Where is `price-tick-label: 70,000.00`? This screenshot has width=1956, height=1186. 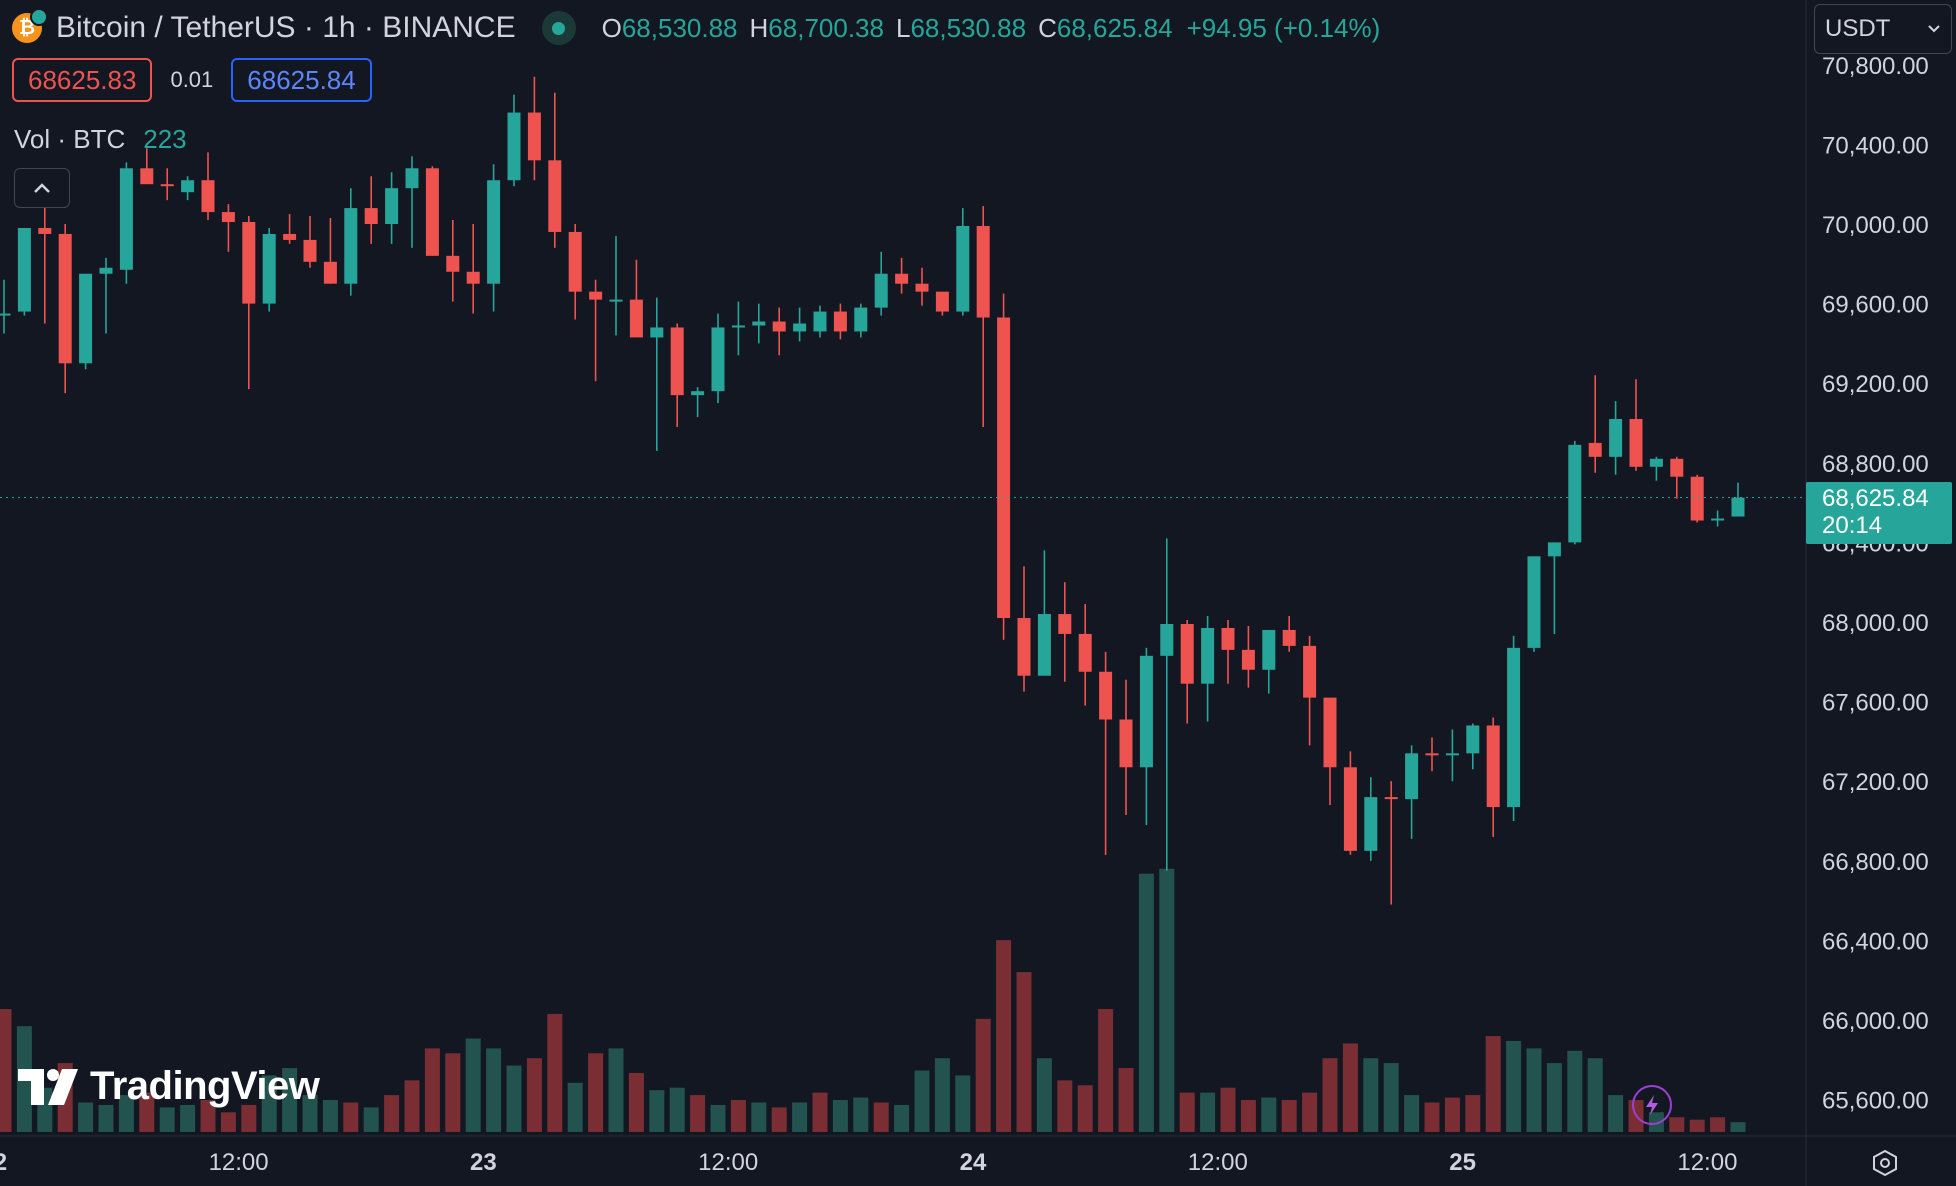
price-tick-label: 70,000.00 is located at coordinates (1875, 225).